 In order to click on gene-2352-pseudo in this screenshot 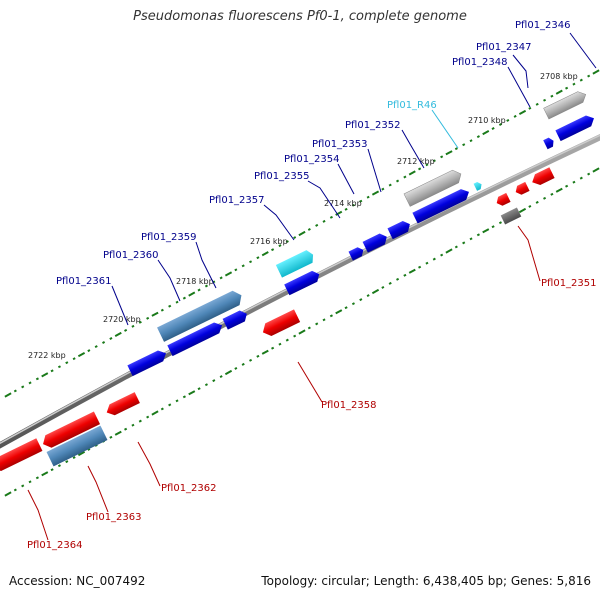, I will do `click(433, 187)`.